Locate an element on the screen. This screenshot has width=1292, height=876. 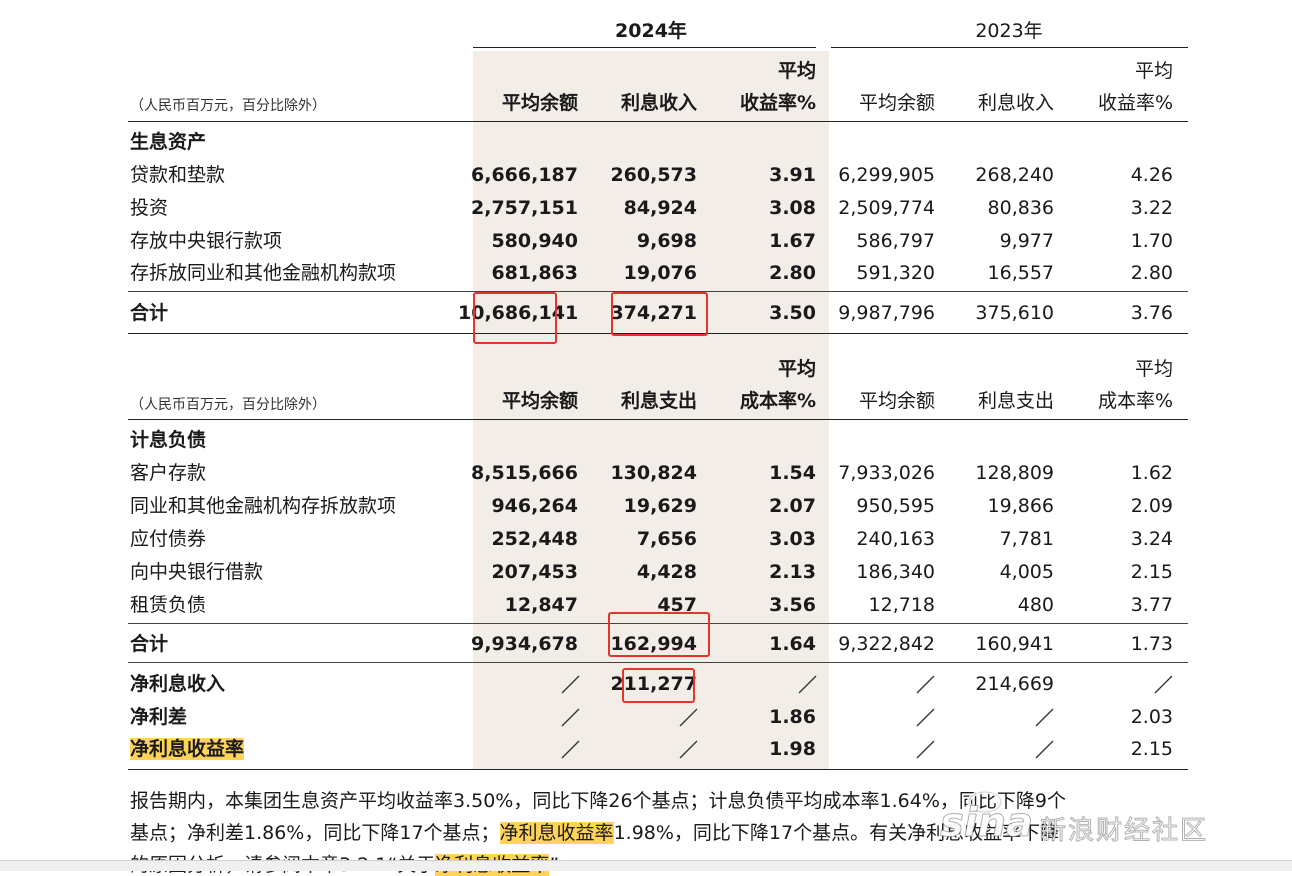
sina-watermark: sina 新浪财经社区 is located at coordinates (1095, 815).